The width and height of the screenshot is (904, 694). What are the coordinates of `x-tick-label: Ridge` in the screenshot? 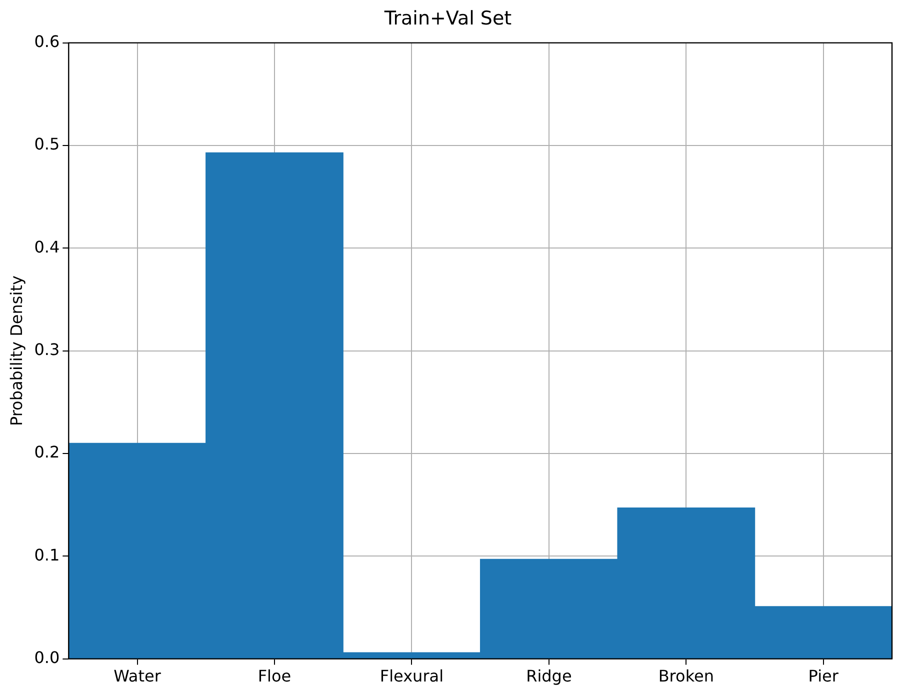 It's located at (549, 676).